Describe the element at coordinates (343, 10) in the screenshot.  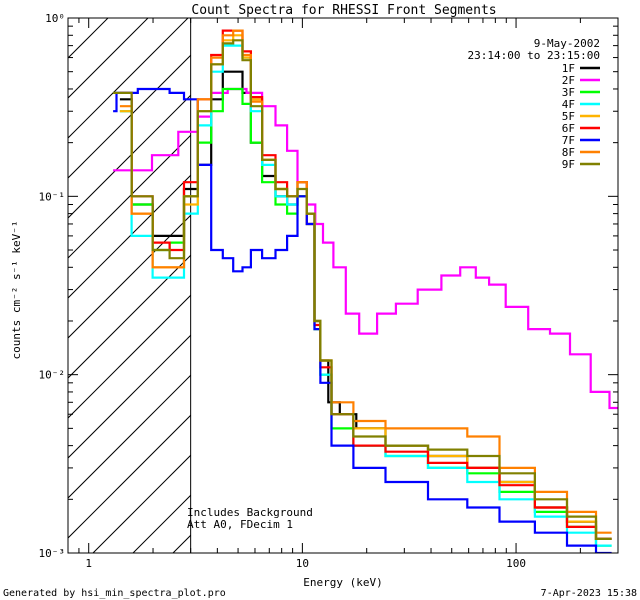
I see `chart-title: Count Spectra for RHESSI Front Segments` at that location.